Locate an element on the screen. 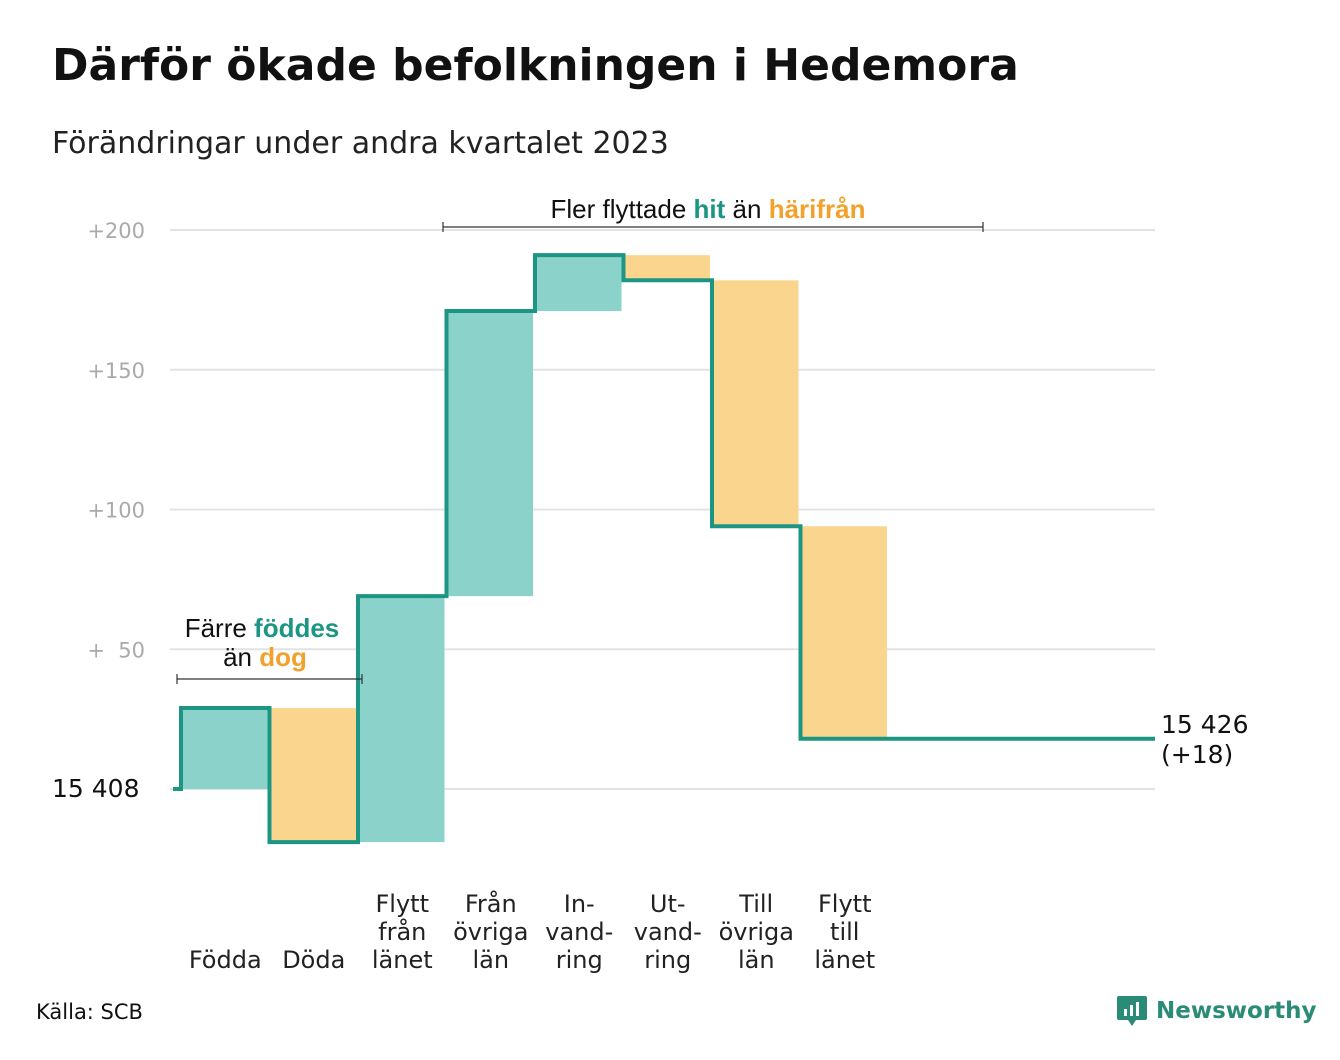 Image resolution: width=1340 pixels, height=1060 pixels. end-value-label: 15 426 is located at coordinates (1204, 724).